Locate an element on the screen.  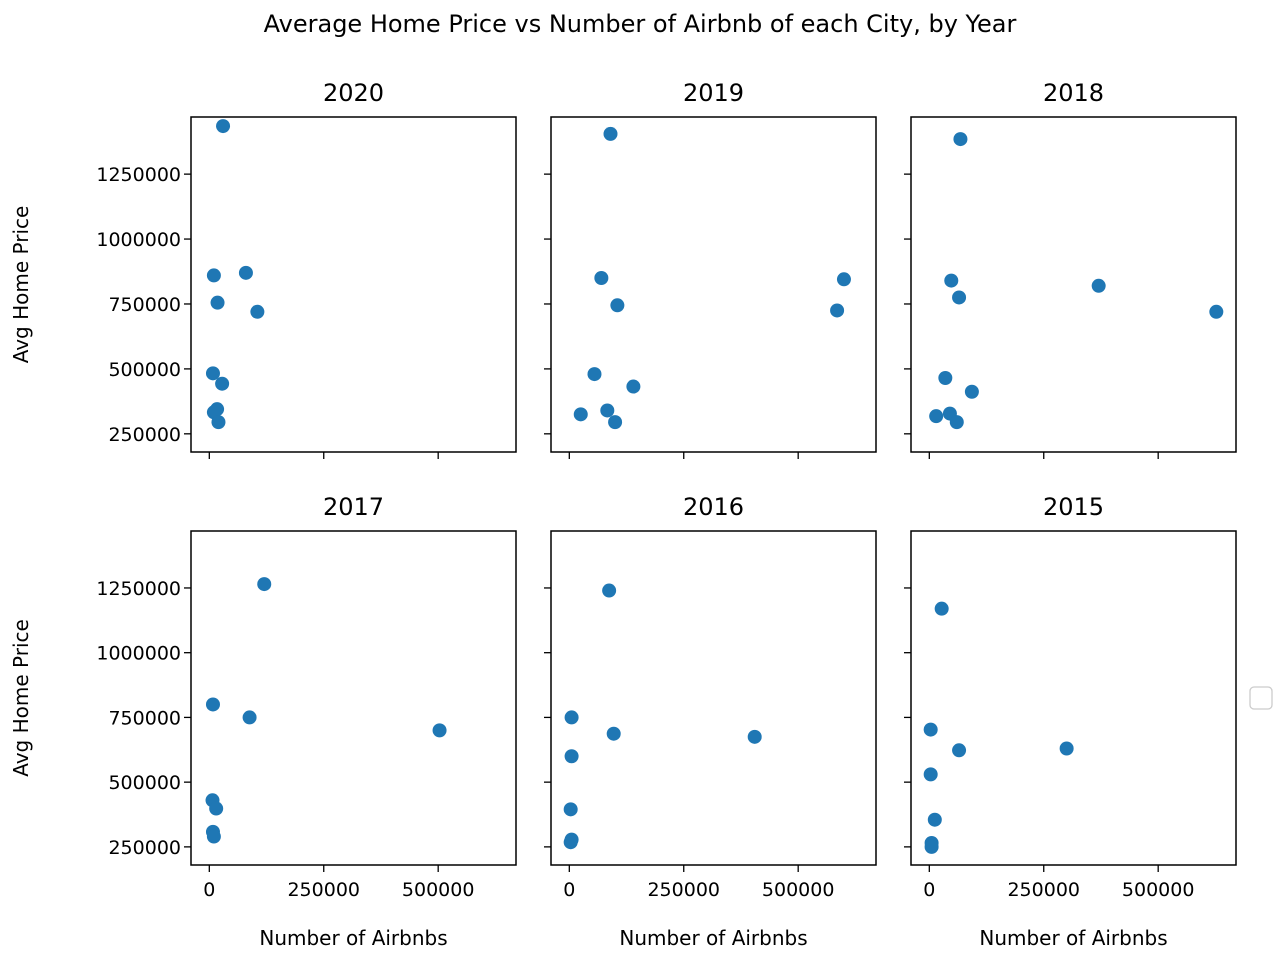
panel-2016: 2016 0 250000 500000 Number of Airbnbs is located at coordinates (710, 721).